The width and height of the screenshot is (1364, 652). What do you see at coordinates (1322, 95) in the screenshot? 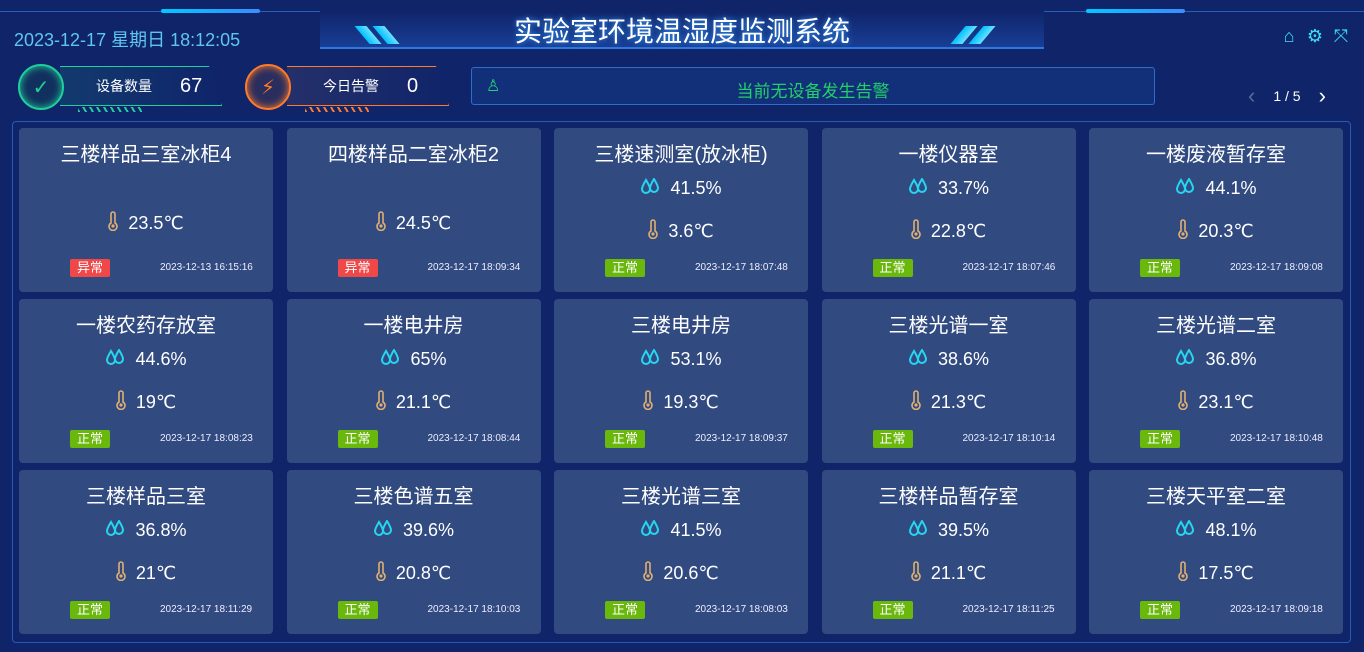
I see `next-page-button: ›` at bounding box center [1322, 95].